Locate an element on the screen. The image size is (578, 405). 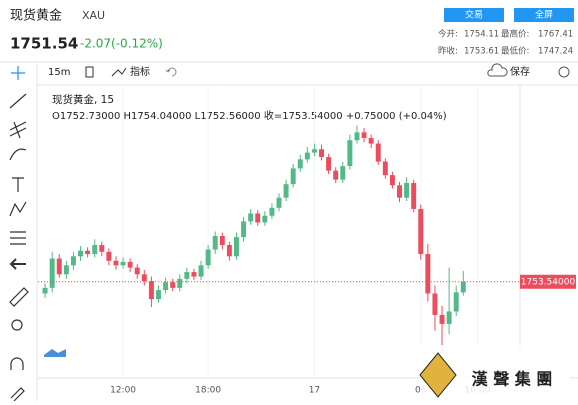
watermark-logo is located at coordinates (438, 375).